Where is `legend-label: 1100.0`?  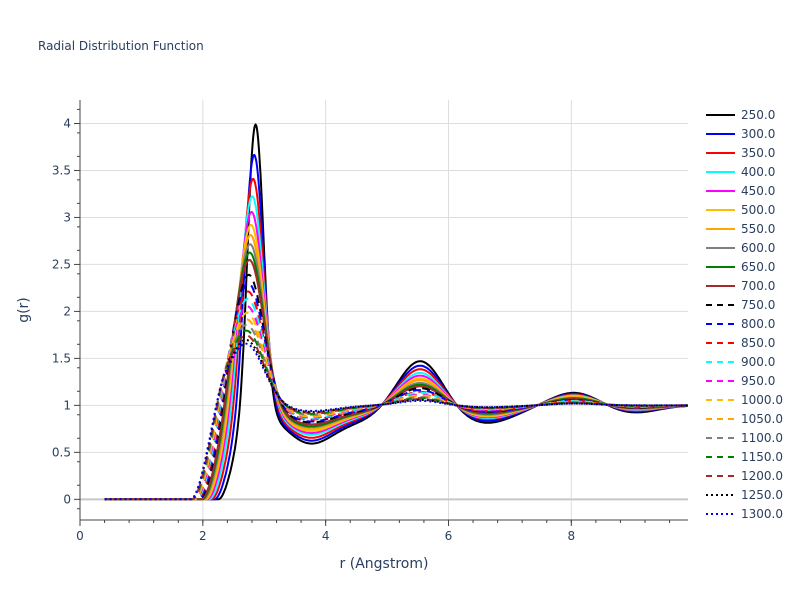 legend-label: 1100.0 is located at coordinates (762, 438).